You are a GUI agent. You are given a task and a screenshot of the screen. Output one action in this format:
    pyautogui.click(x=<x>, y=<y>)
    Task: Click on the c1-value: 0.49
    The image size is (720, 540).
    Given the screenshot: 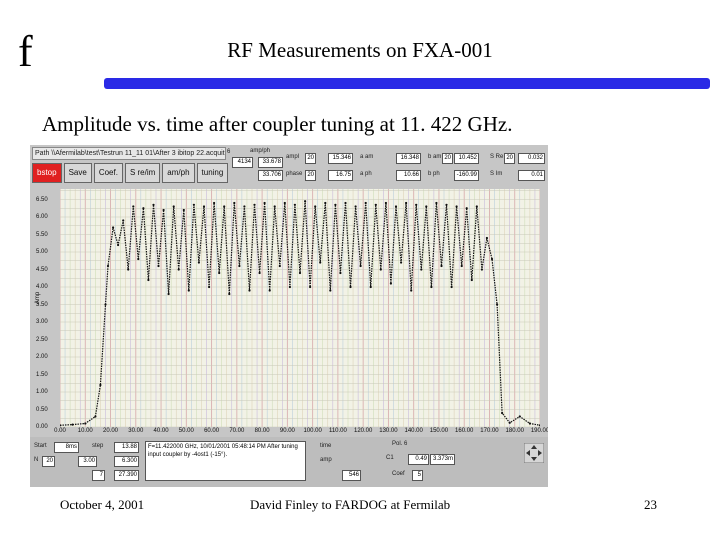 What is the action you would take?
    pyautogui.click(x=418, y=459)
    